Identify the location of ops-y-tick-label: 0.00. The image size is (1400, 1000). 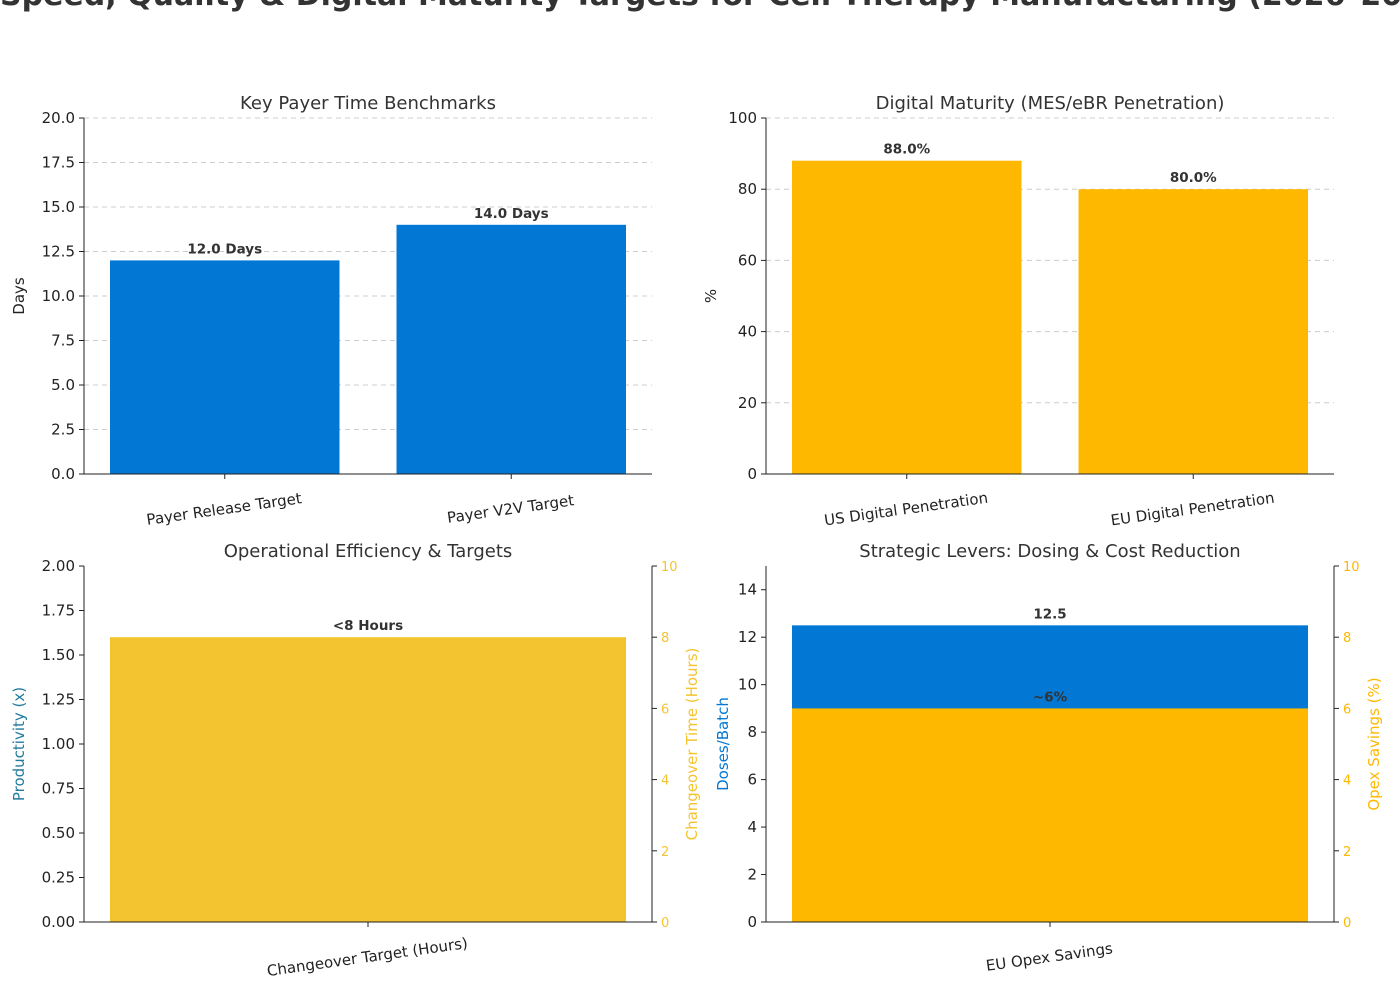
(58, 922).